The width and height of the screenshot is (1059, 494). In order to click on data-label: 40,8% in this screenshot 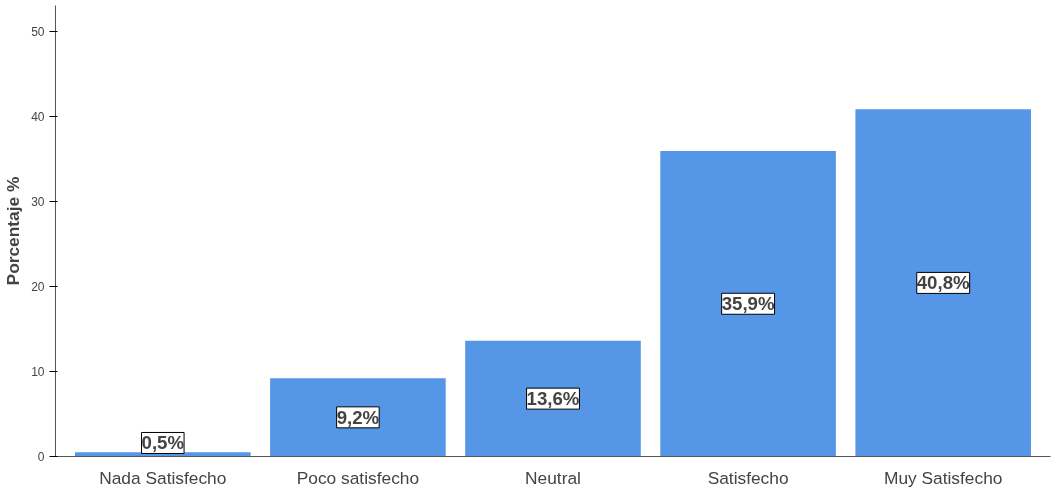, I will do `click(943, 283)`.